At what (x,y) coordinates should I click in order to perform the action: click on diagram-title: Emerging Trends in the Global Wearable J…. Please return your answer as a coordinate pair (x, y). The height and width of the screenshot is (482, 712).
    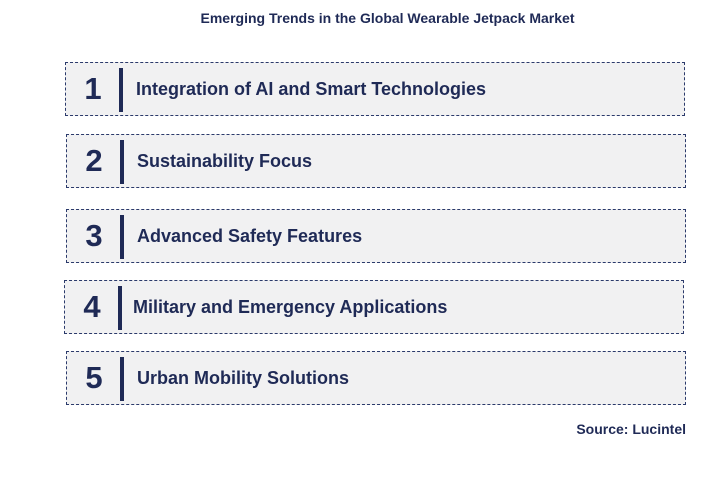
    Looking at the image, I should click on (387, 18).